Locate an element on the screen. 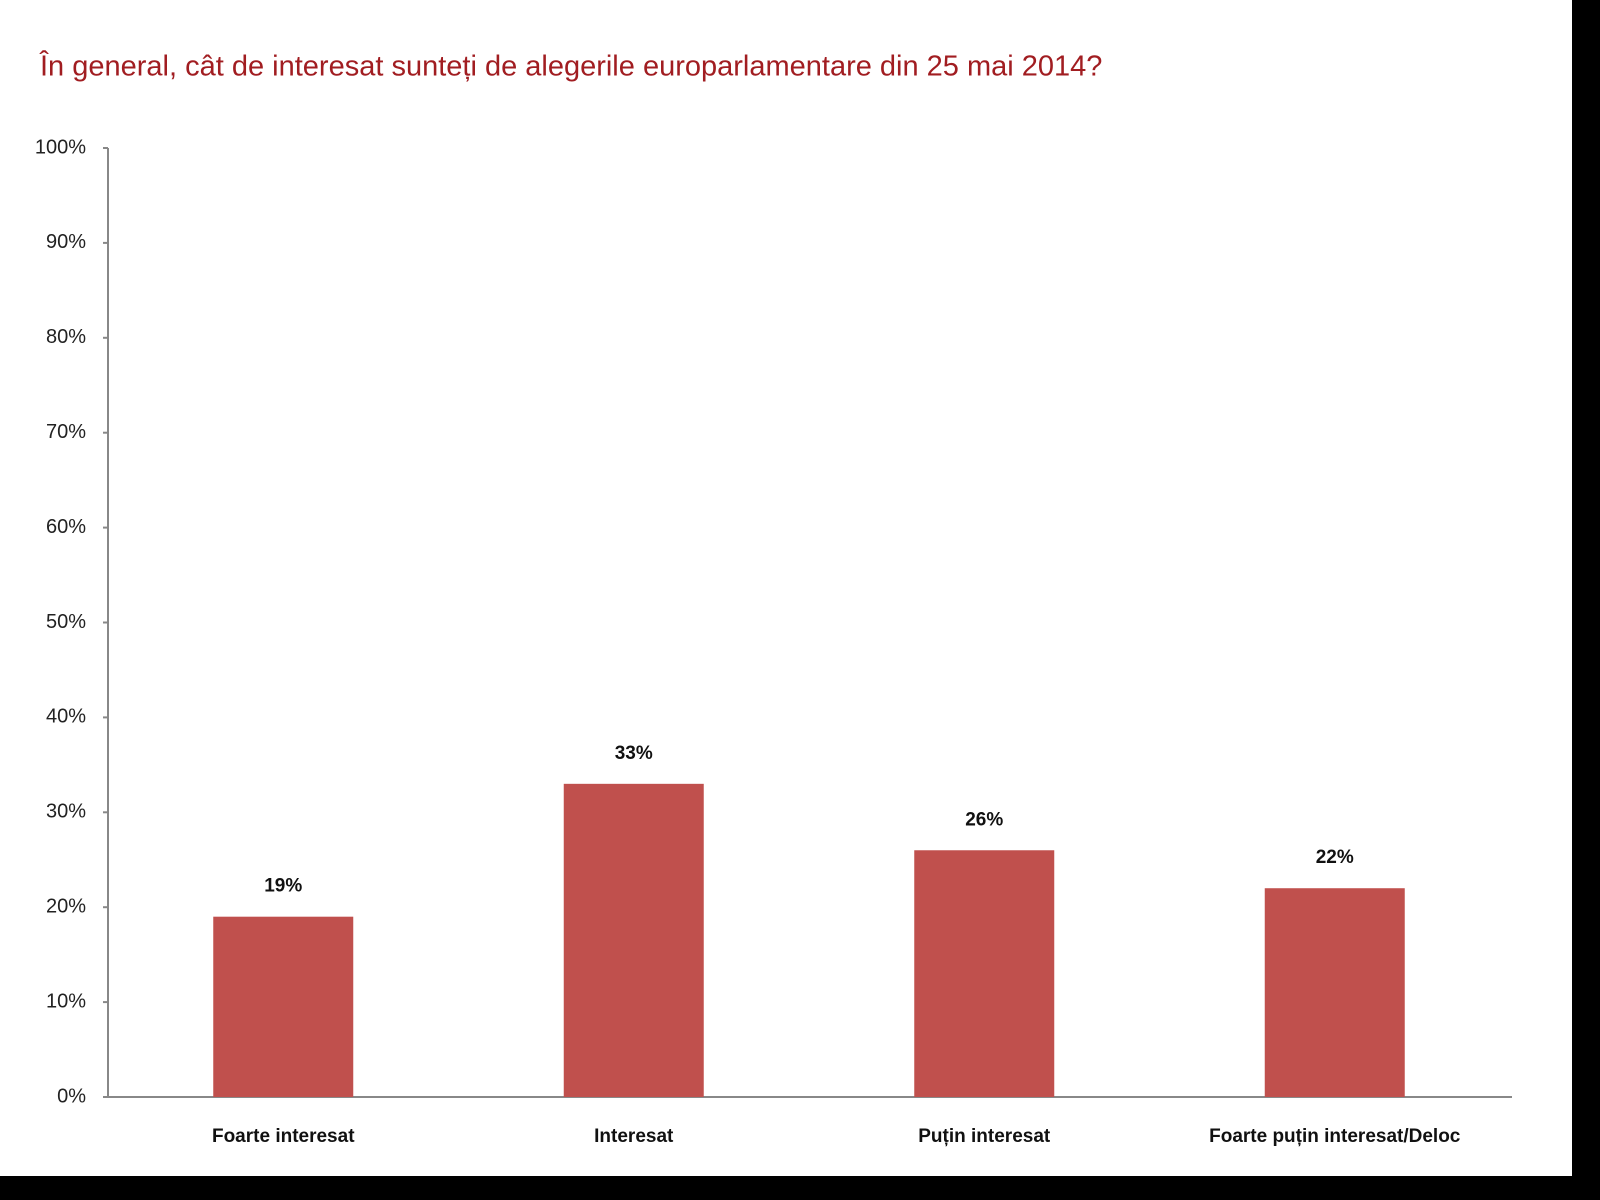 This screenshot has width=1600, height=1200. value-label: 19% is located at coordinates (283, 886).